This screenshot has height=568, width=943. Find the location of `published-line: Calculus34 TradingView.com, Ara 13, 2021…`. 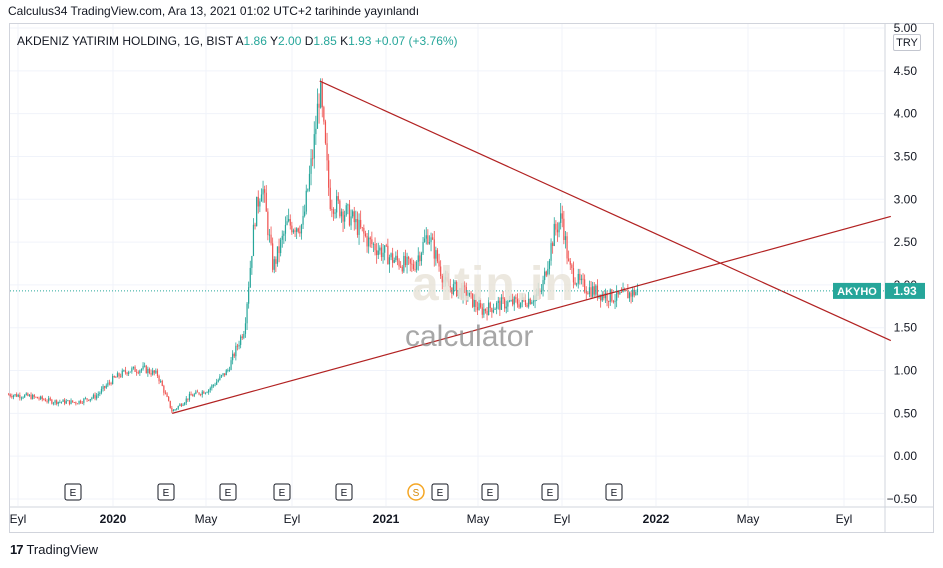

published-line: Calculus34 TradingView.com, Ara 13, 2021… is located at coordinates (214, 11).